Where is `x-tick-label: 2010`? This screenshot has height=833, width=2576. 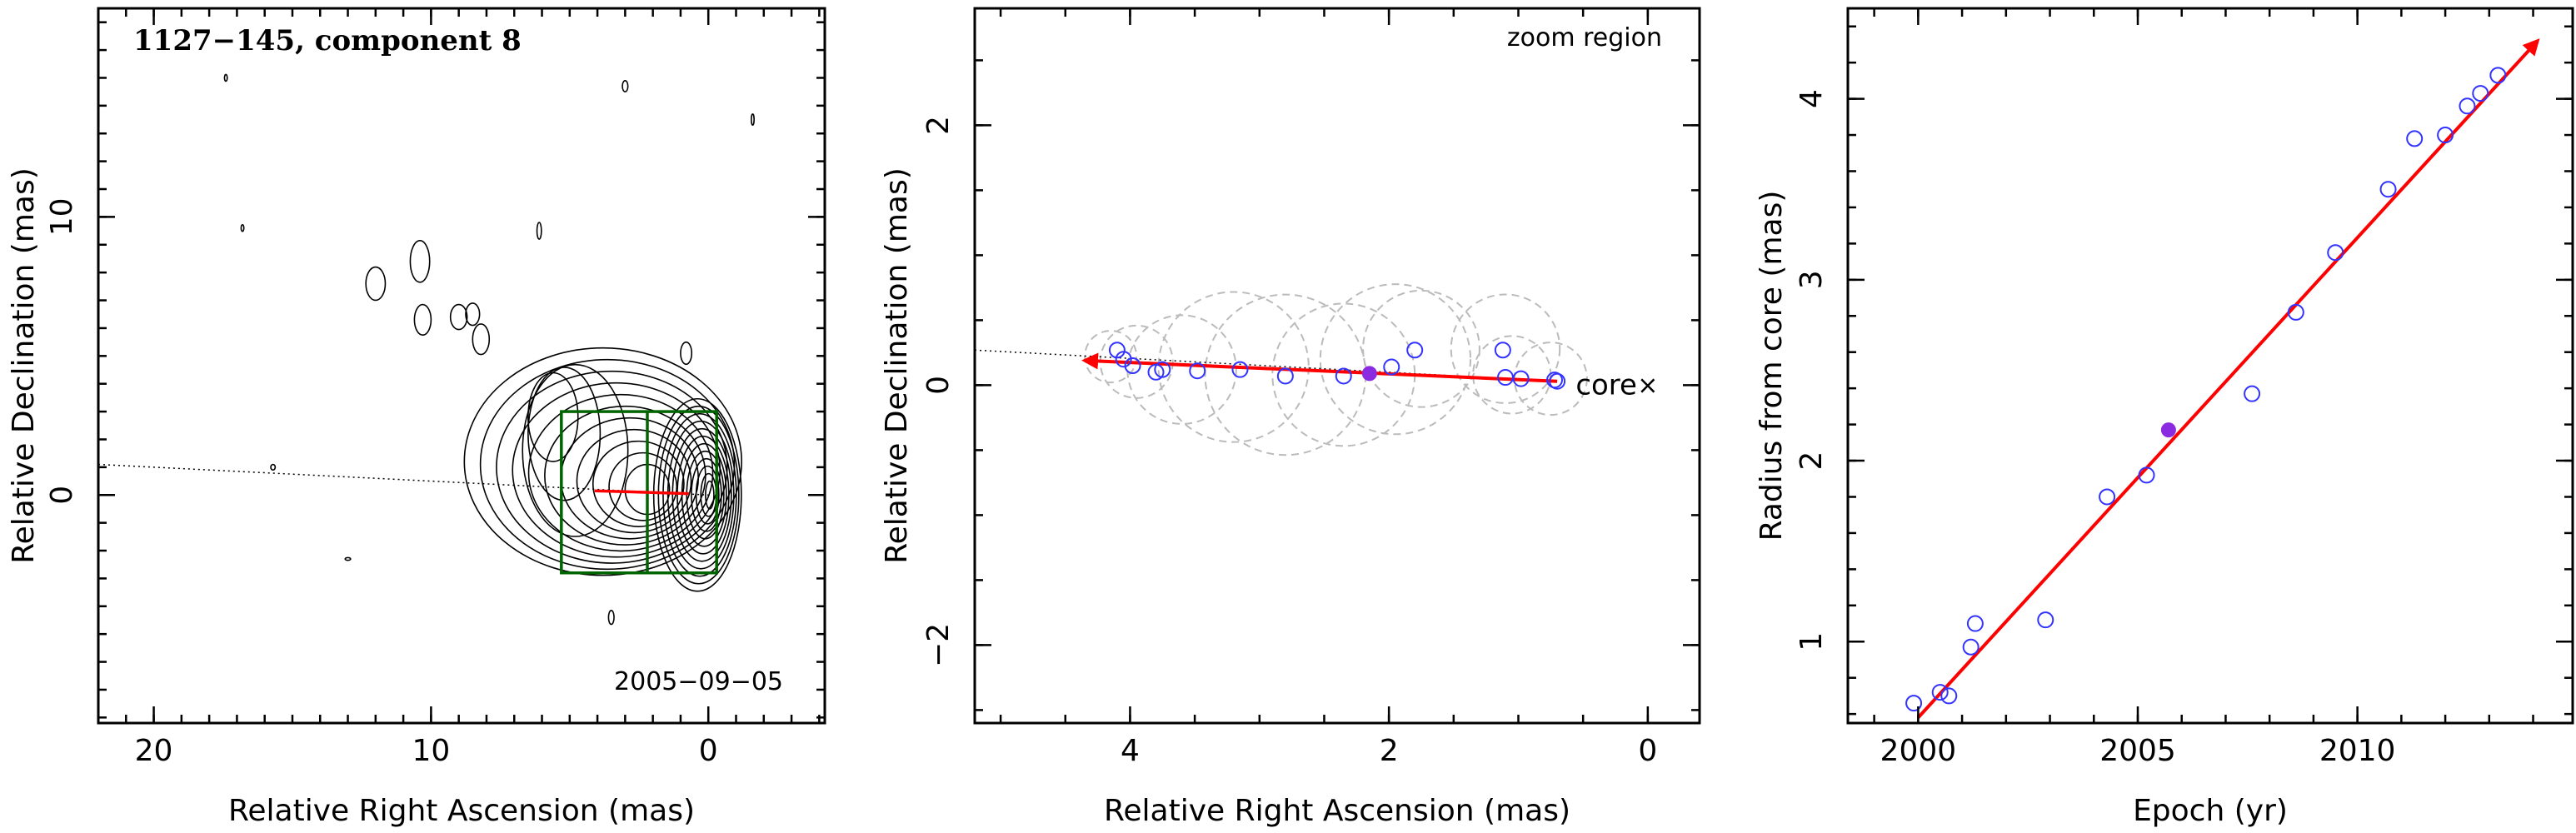 x-tick-label: 2010 is located at coordinates (2357, 751).